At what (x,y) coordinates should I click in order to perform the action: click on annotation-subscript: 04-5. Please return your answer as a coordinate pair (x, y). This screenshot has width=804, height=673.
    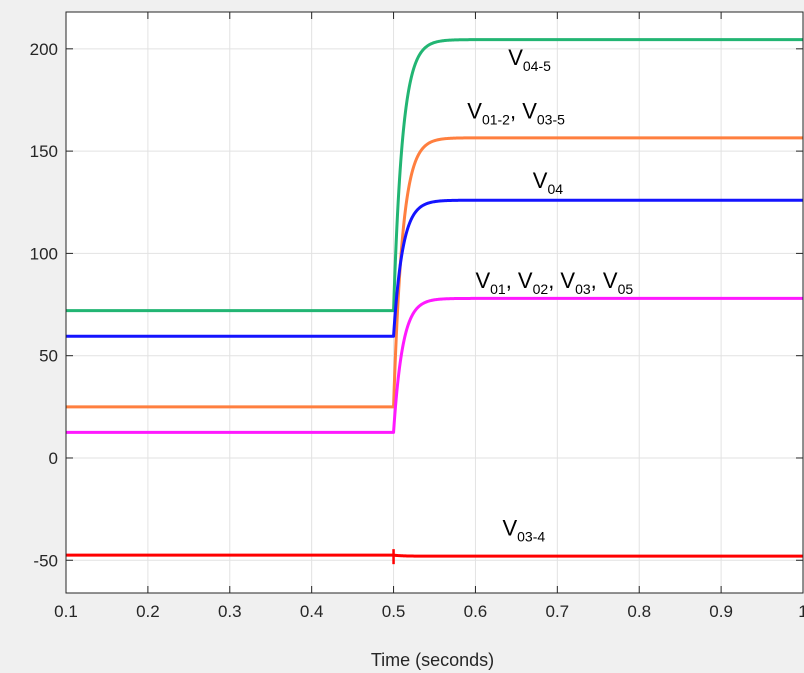
    Looking at the image, I should click on (537, 66).